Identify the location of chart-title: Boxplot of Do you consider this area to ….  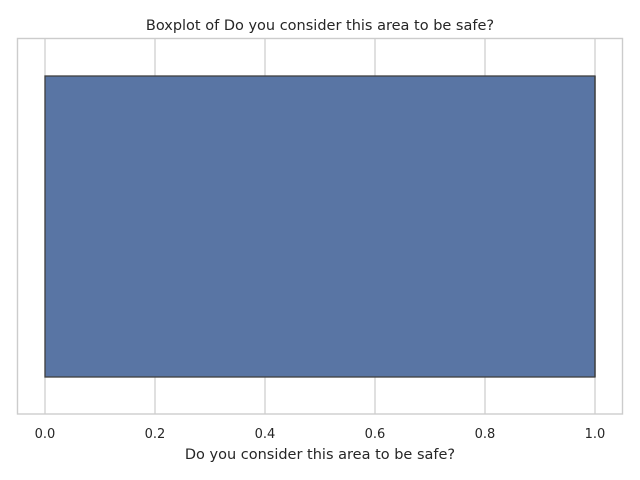
(320, 26).